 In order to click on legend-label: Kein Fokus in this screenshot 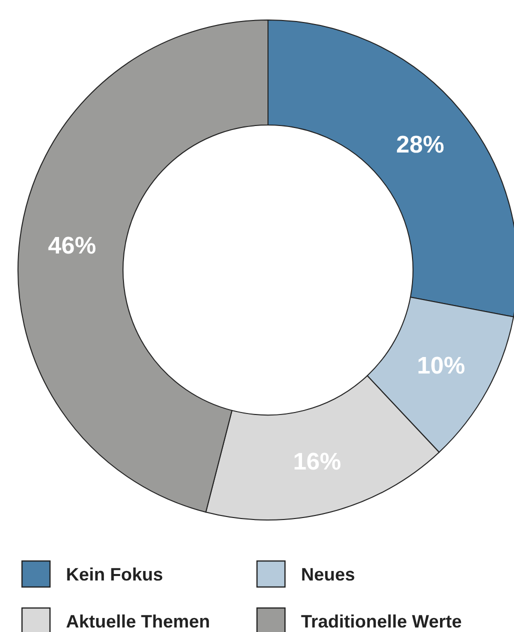, I will do `click(115, 574)`.